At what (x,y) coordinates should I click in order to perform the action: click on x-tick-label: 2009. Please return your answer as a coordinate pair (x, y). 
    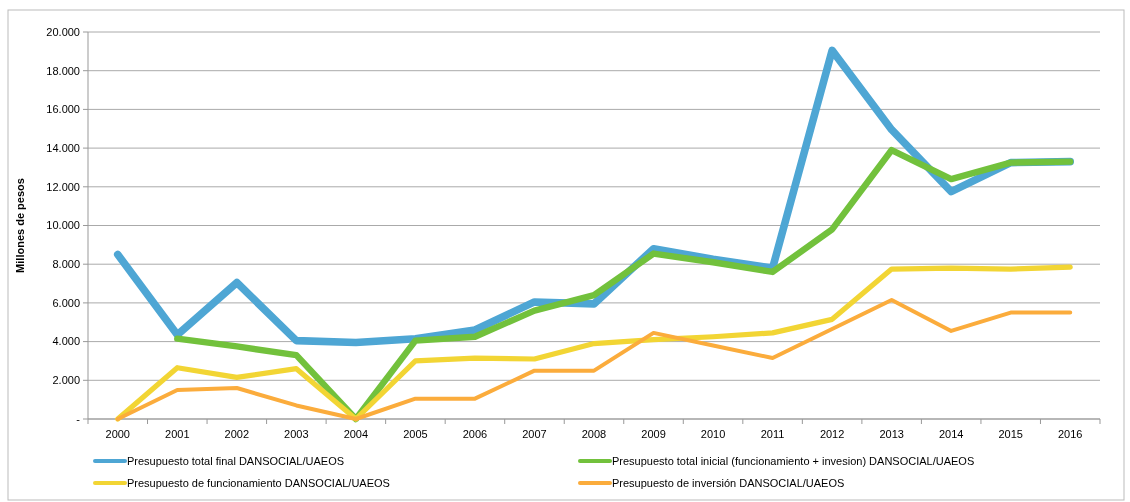
    Looking at the image, I should click on (653, 434).